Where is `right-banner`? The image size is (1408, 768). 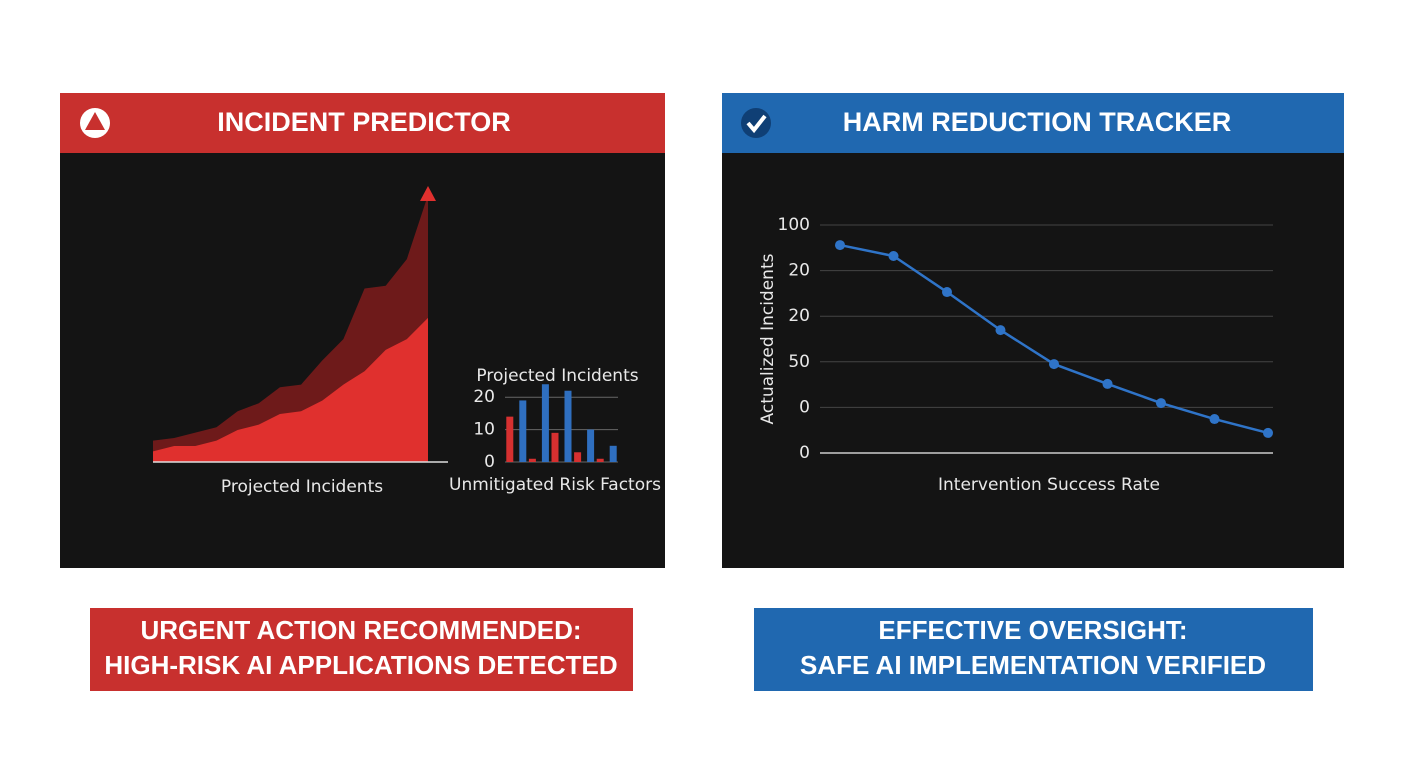 right-banner is located at coordinates (1033, 649).